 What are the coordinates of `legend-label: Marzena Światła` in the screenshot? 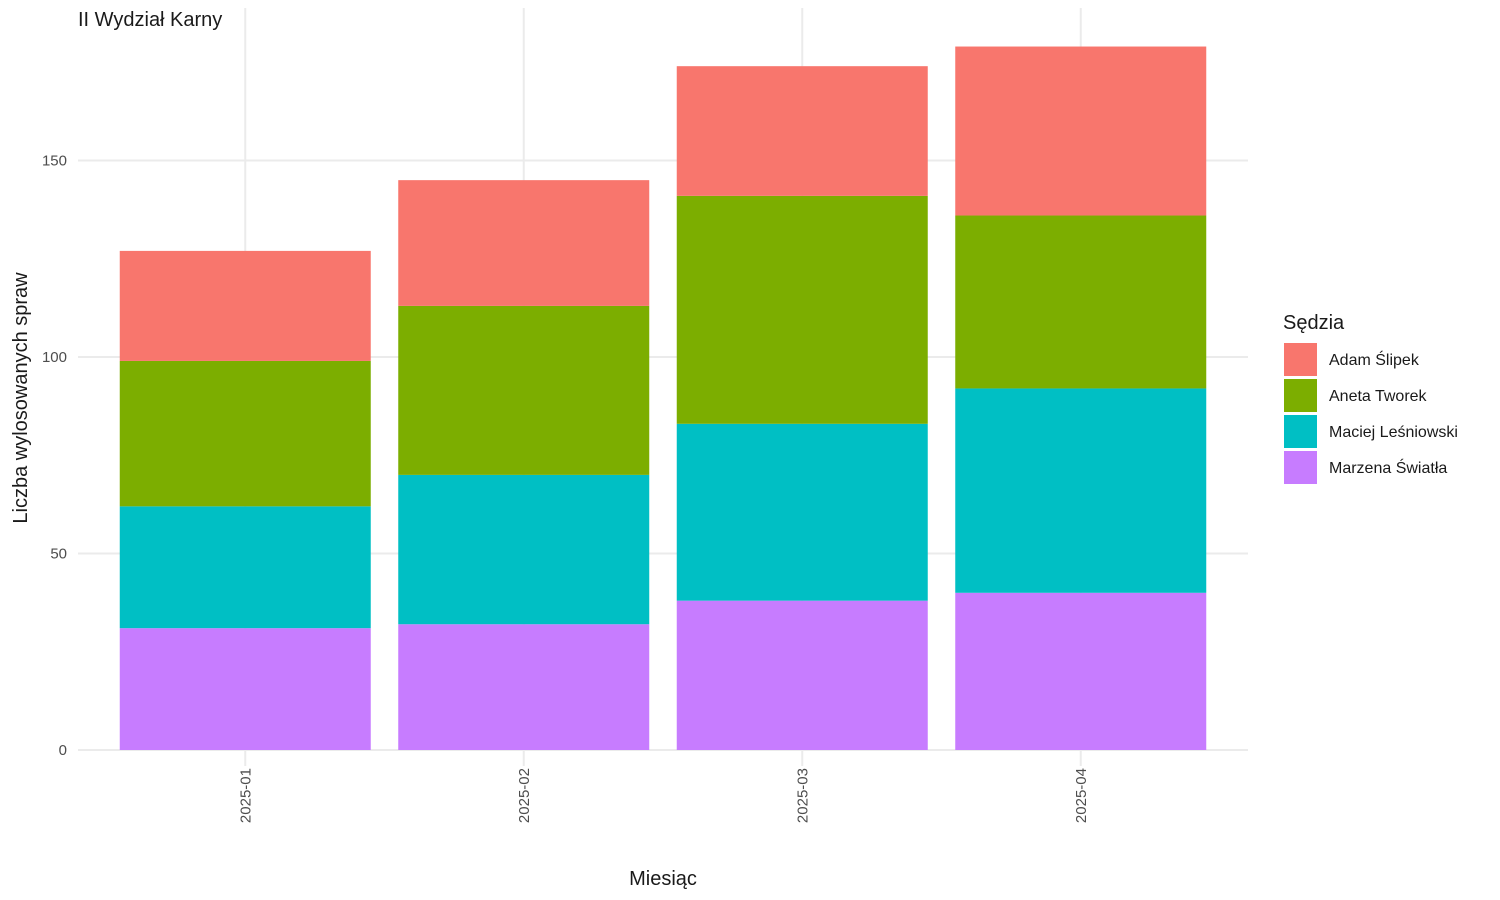 It's located at (1388, 467).